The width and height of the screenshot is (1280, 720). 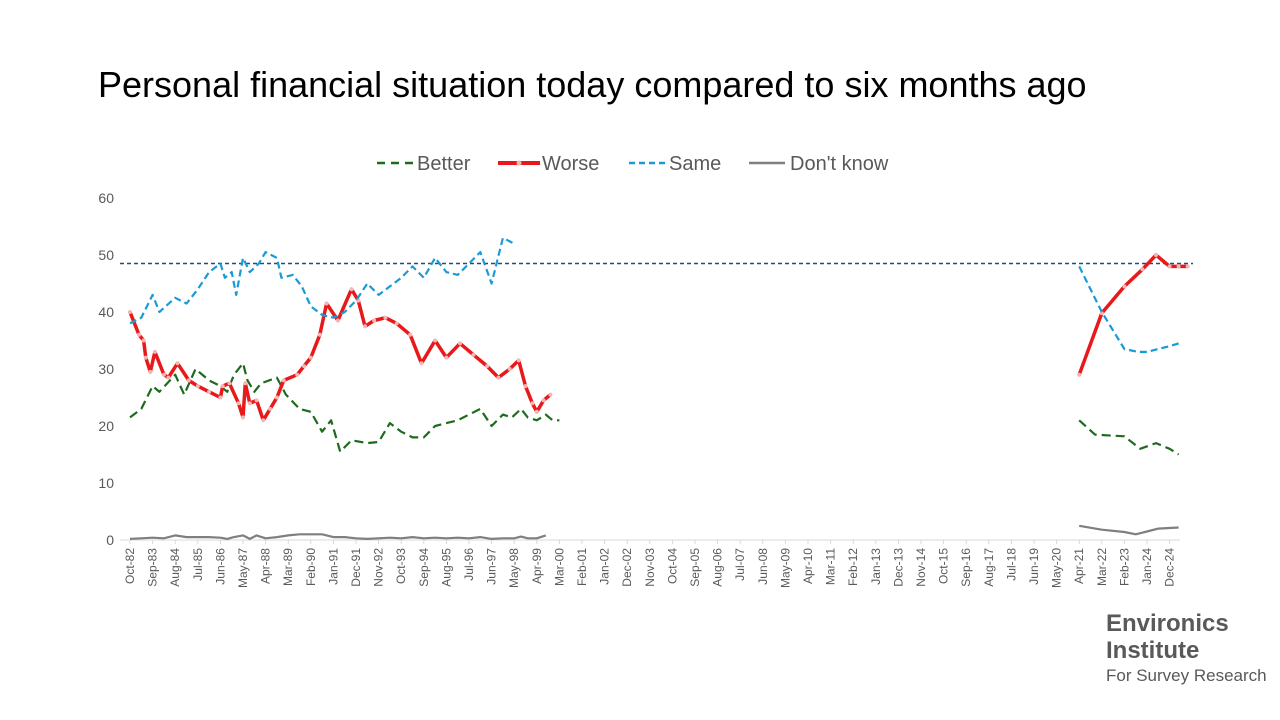 I want to click on x-tick-label: Sep-05, so click(x=695, y=567).